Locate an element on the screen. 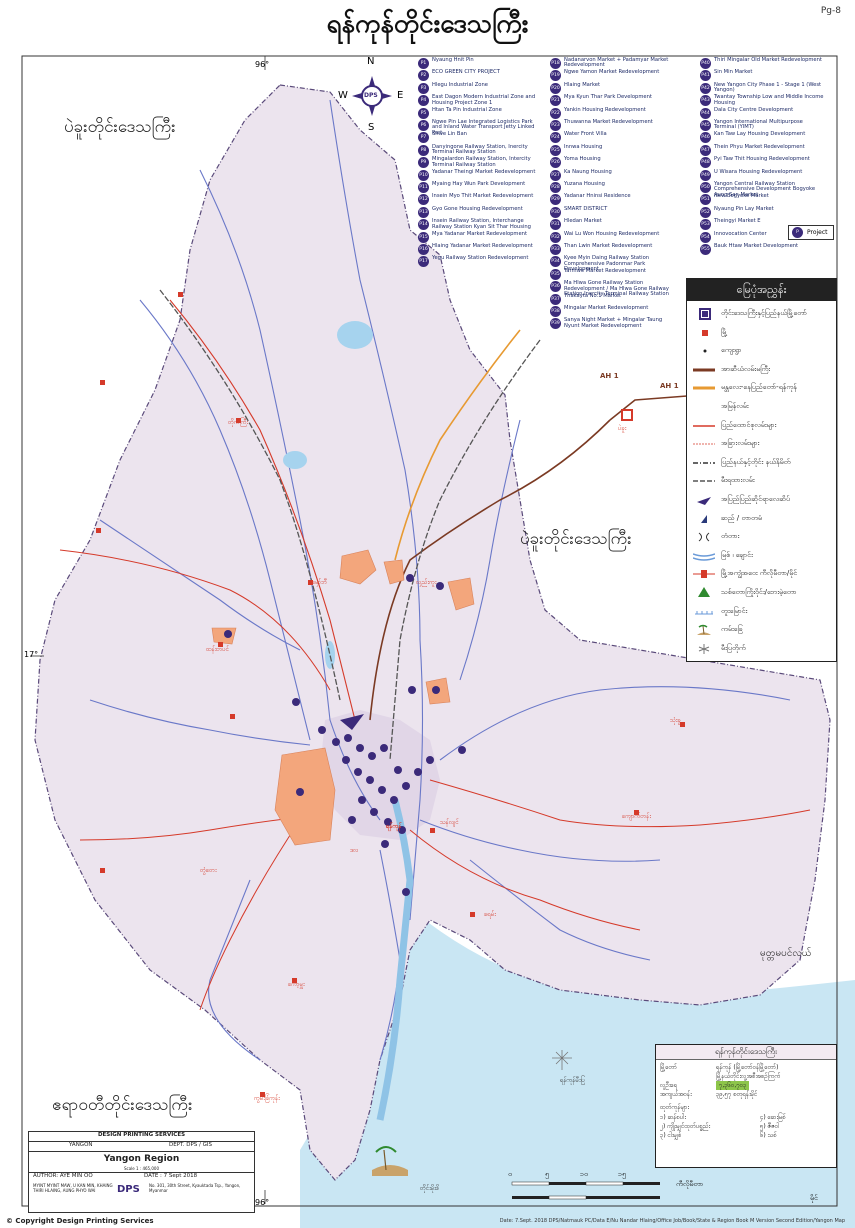 Image resolution: width=855 pixels, height=1228 pixels. project-badge: P49 is located at coordinates (705, 175).